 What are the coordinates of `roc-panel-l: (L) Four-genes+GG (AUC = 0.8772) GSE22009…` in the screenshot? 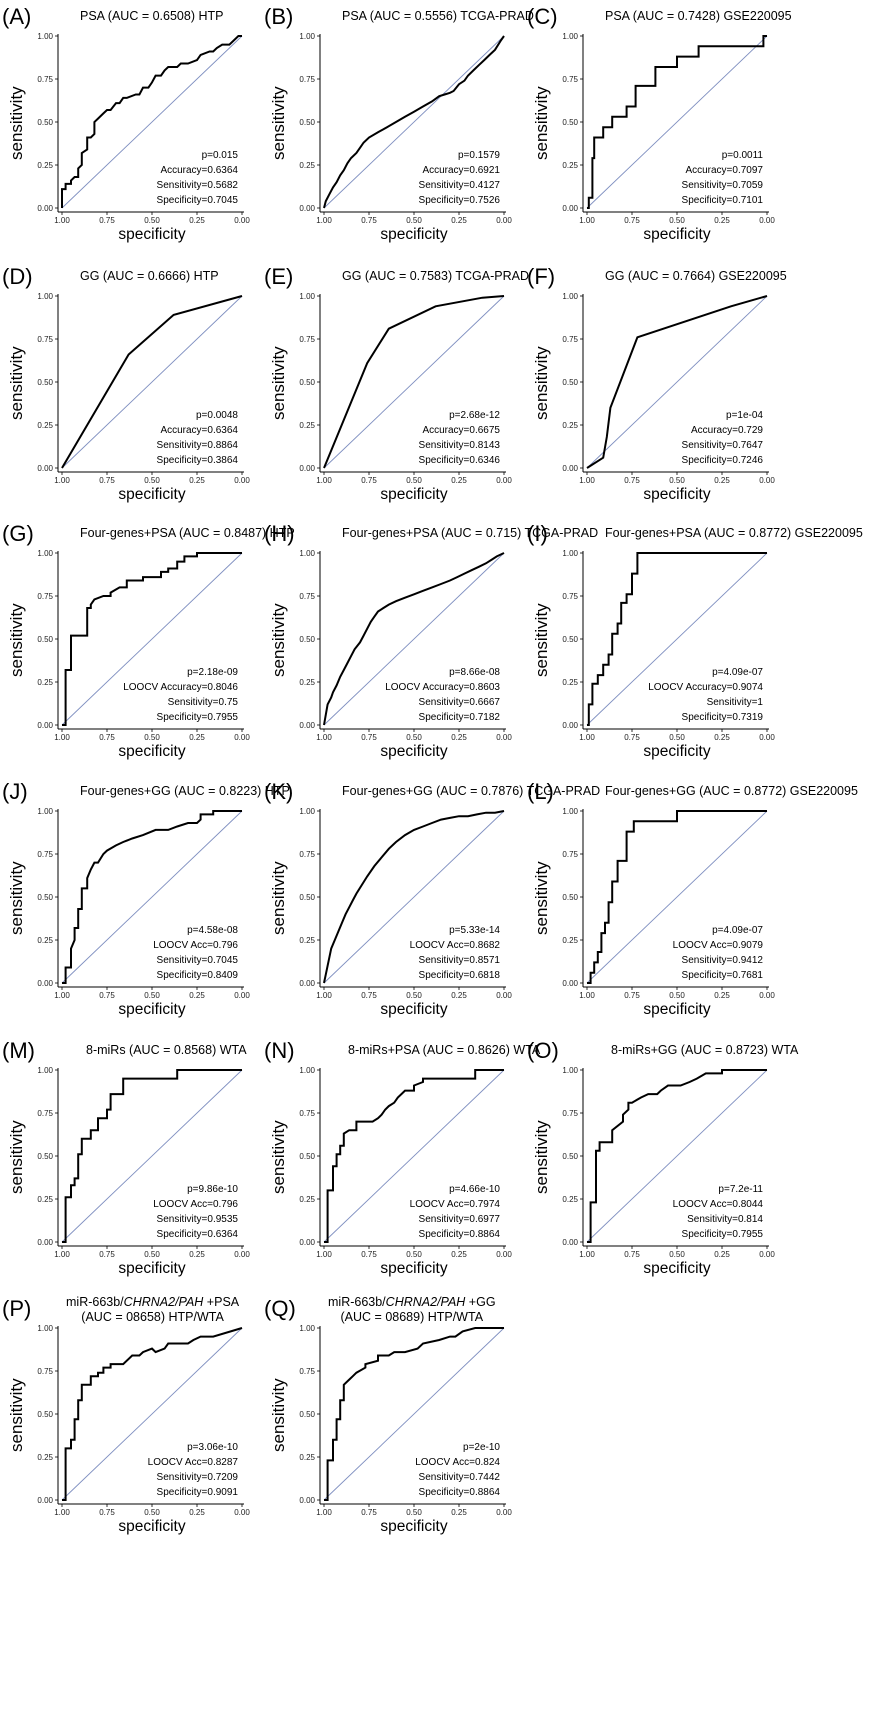 It's located at (691, 902).